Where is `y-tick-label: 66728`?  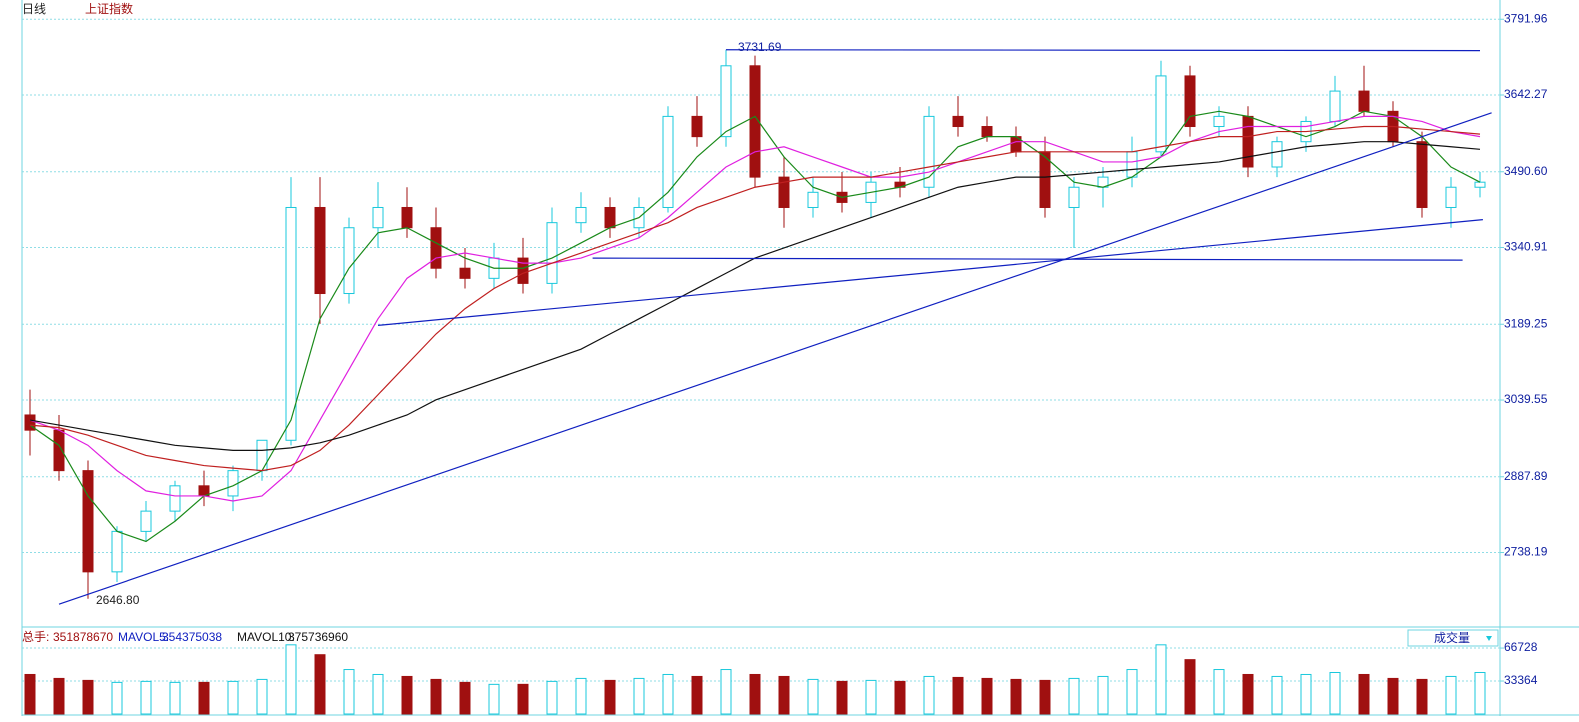
y-tick-label: 66728 is located at coordinates (1521, 647).